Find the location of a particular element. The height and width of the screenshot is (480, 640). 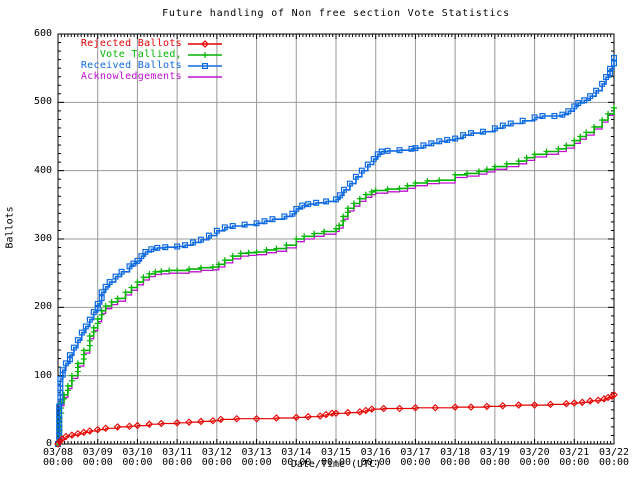

y-tick-label: 500 is located at coordinates (42, 102).